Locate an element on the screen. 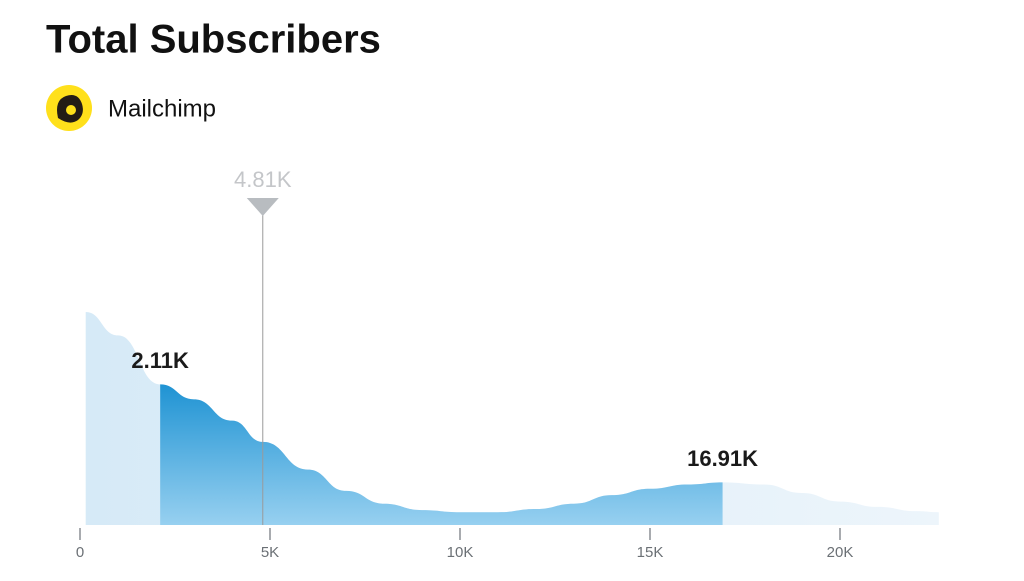  marker-triangle is located at coordinates (262, 207).